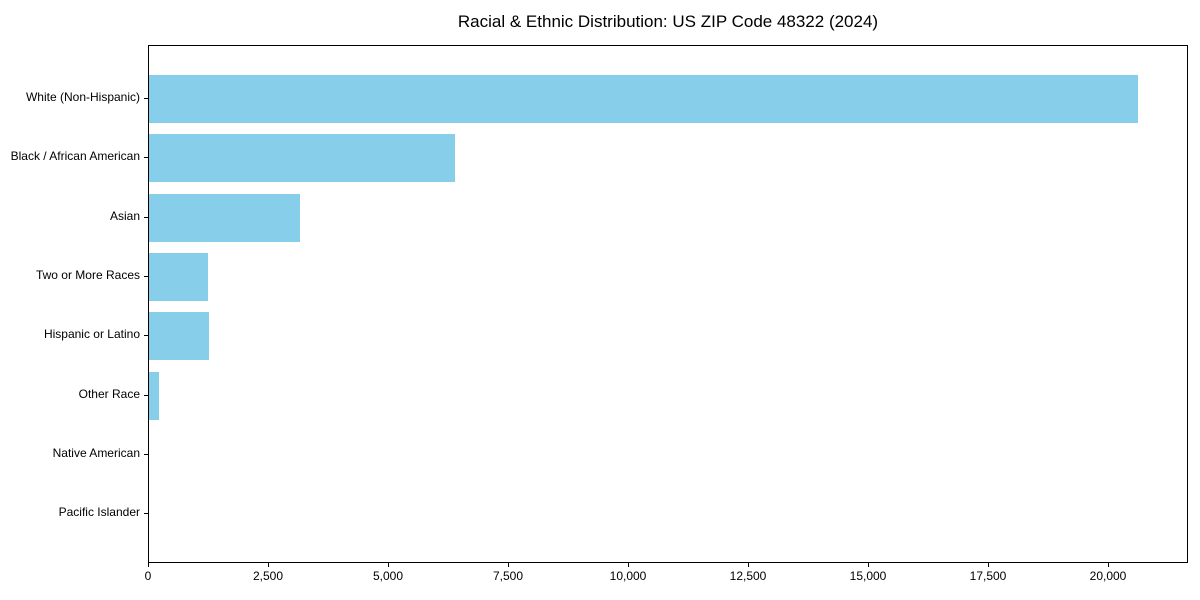 The width and height of the screenshot is (1200, 600). Describe the element at coordinates (109, 393) in the screenshot. I see `y-tick-label: Other Race` at that location.